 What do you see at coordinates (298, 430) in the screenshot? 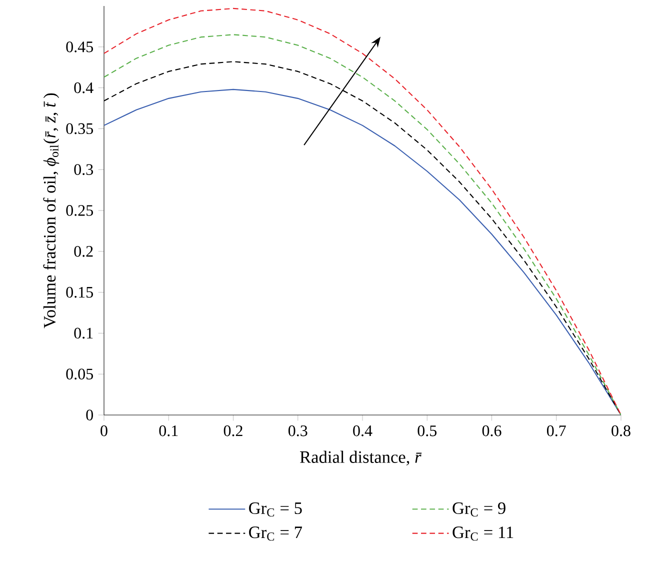
I see `x-tick-label: 0.3` at bounding box center [298, 430].